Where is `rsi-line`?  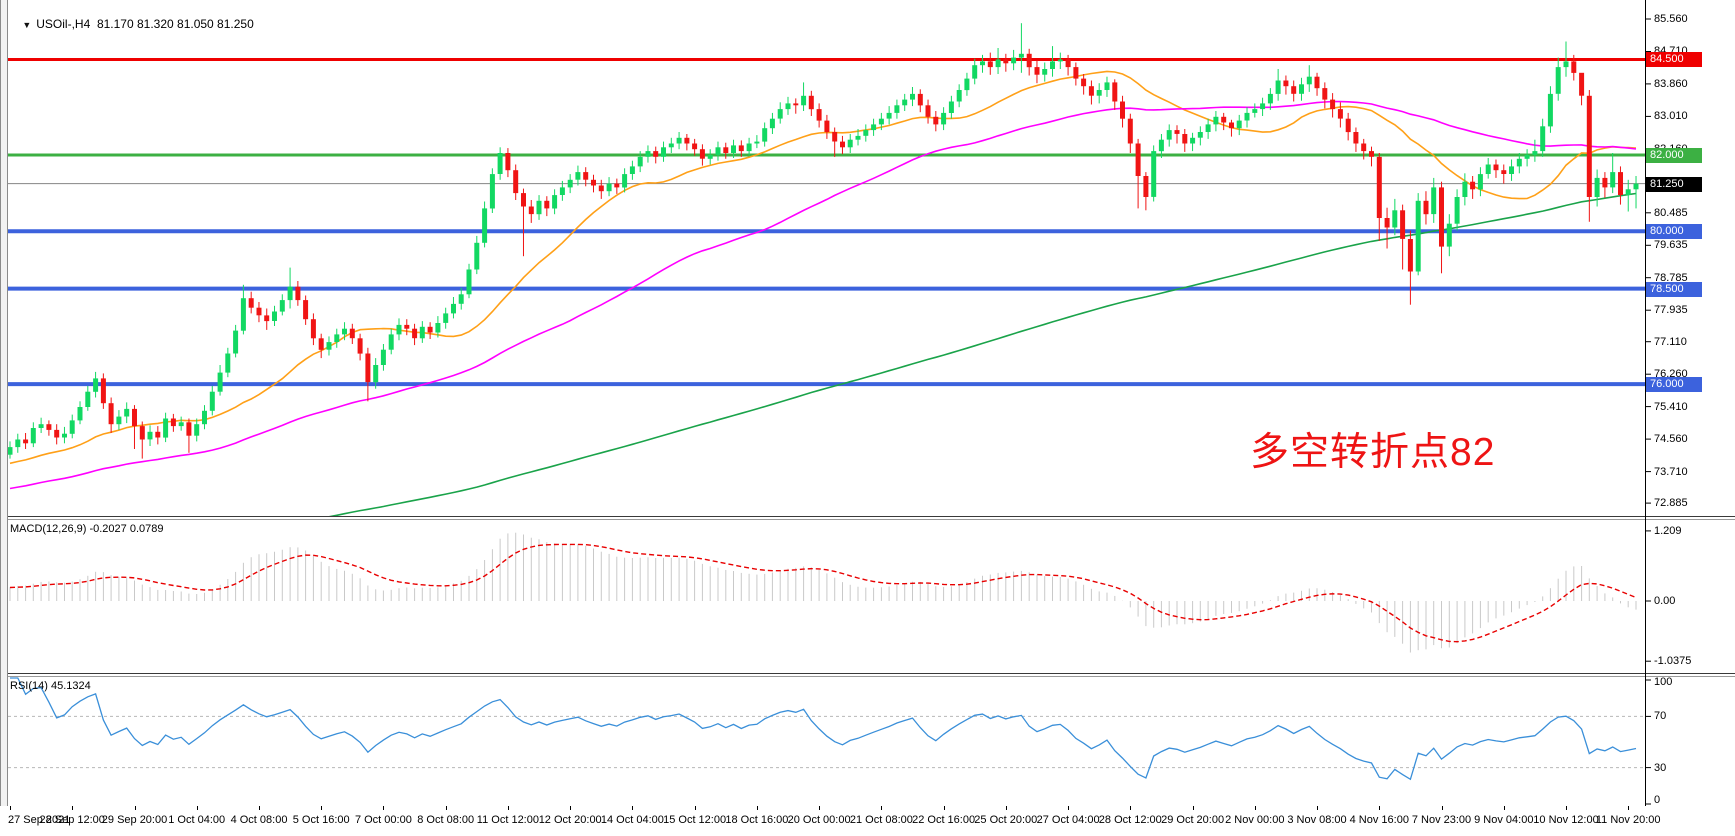 rsi-line is located at coordinates (823, 729).